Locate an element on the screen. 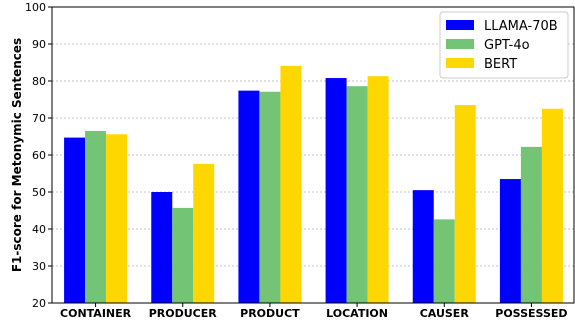  x-tick-label: LOCATION is located at coordinates (357, 313).